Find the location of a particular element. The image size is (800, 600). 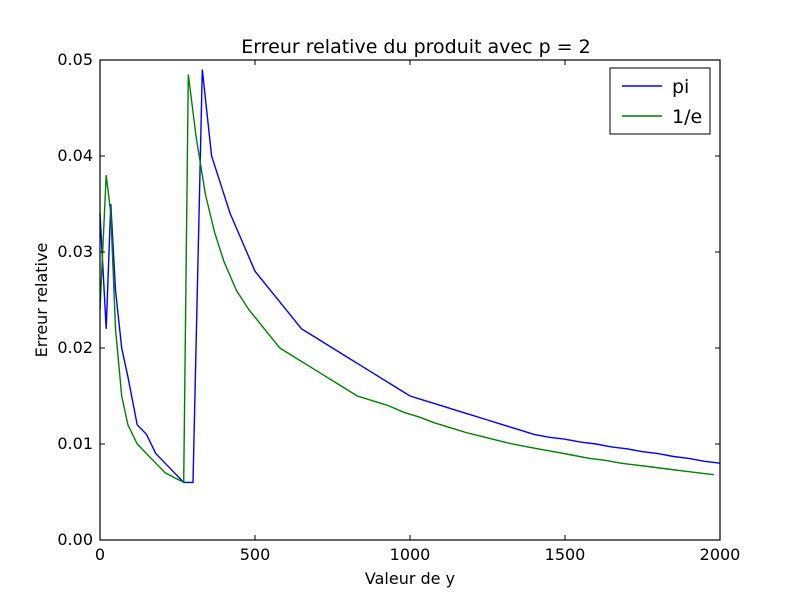

y-tick-label-4: 0.04 is located at coordinates (75, 155).